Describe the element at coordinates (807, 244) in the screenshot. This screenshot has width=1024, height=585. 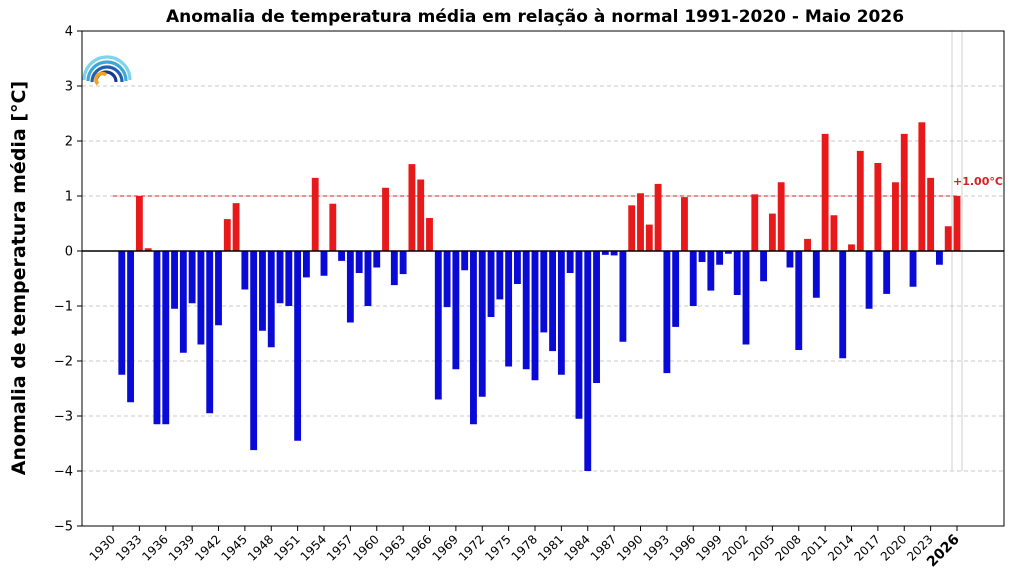
I see `bar-2009` at that location.